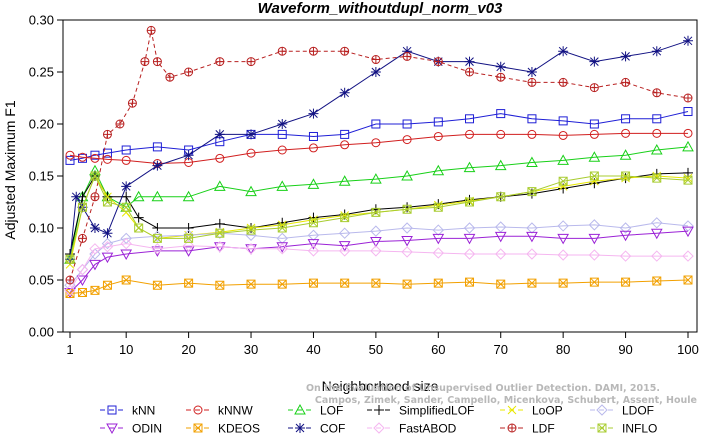 This screenshot has width=702, height=434. What do you see at coordinates (625, 178) in the screenshot?
I see `data-point-loop` at bounding box center [625, 178].